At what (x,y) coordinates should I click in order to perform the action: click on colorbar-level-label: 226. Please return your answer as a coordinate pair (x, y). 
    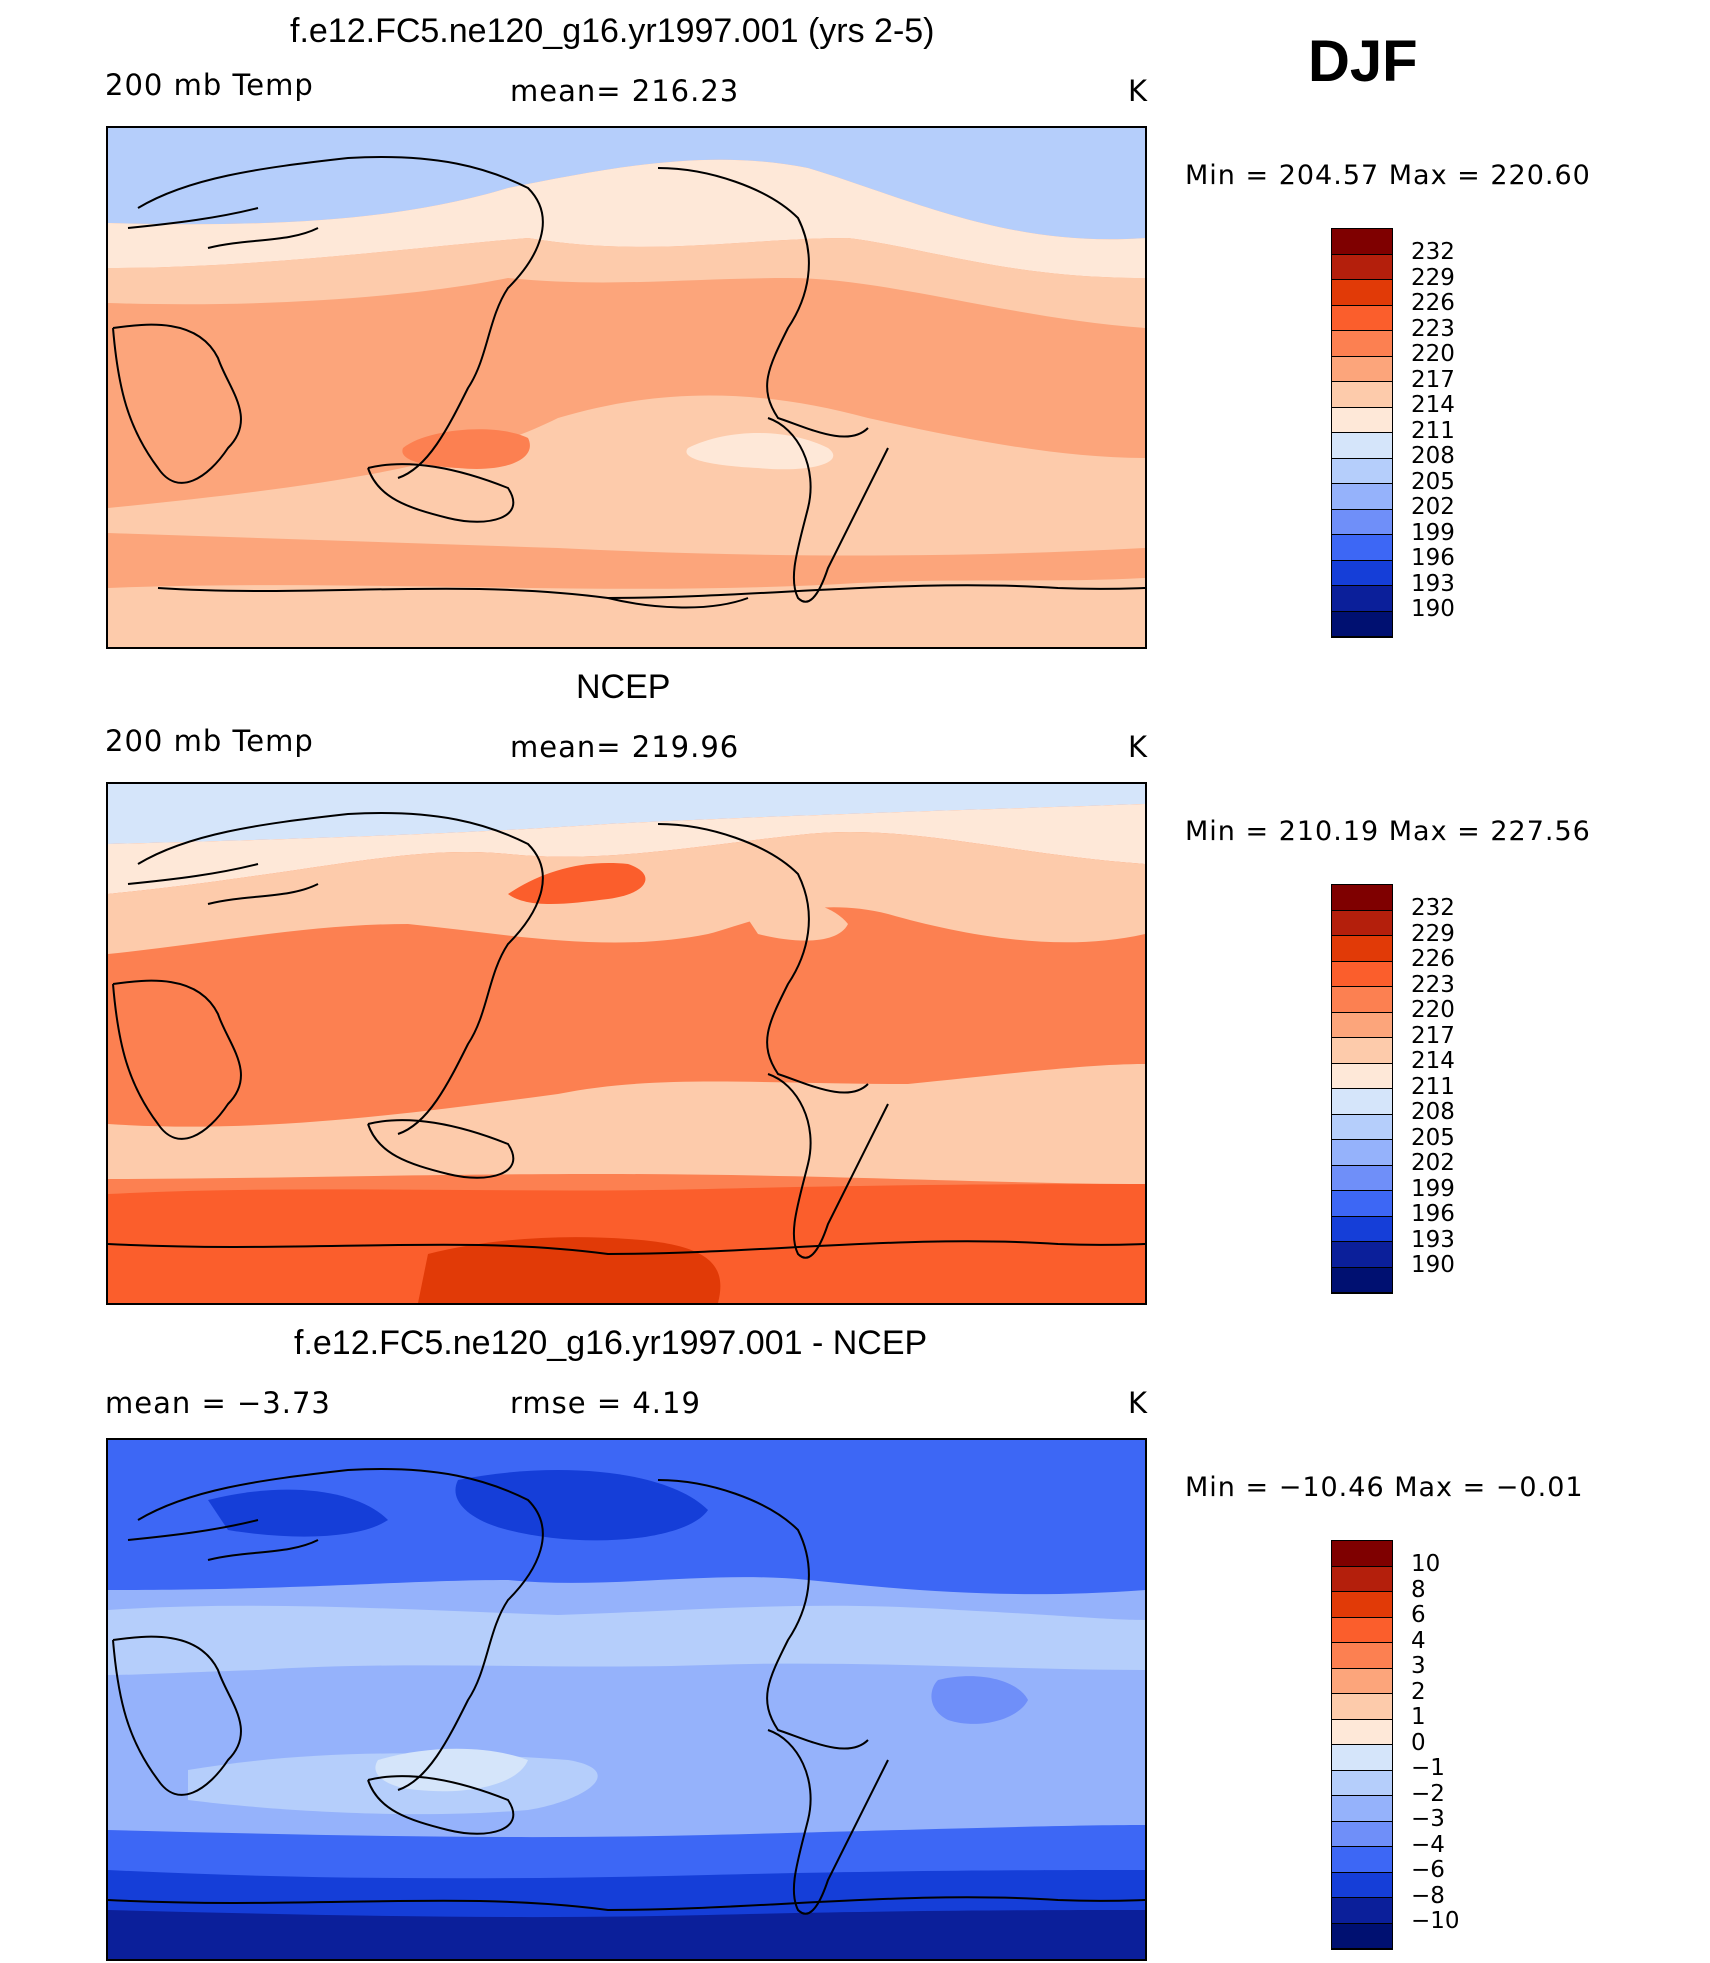
    Looking at the image, I should click on (1433, 303).